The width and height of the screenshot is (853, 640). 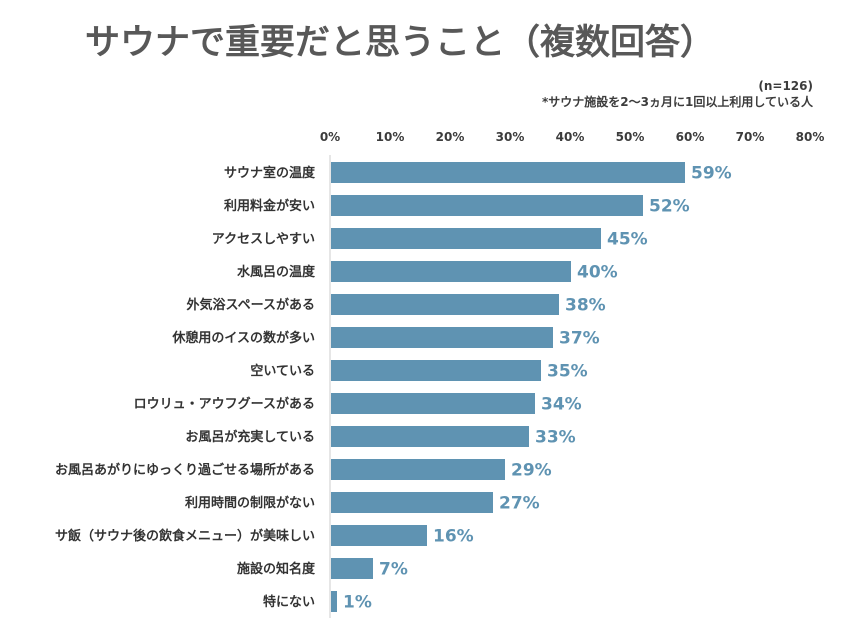 I want to click on x-tick-label: 40%, so click(x=570, y=137).